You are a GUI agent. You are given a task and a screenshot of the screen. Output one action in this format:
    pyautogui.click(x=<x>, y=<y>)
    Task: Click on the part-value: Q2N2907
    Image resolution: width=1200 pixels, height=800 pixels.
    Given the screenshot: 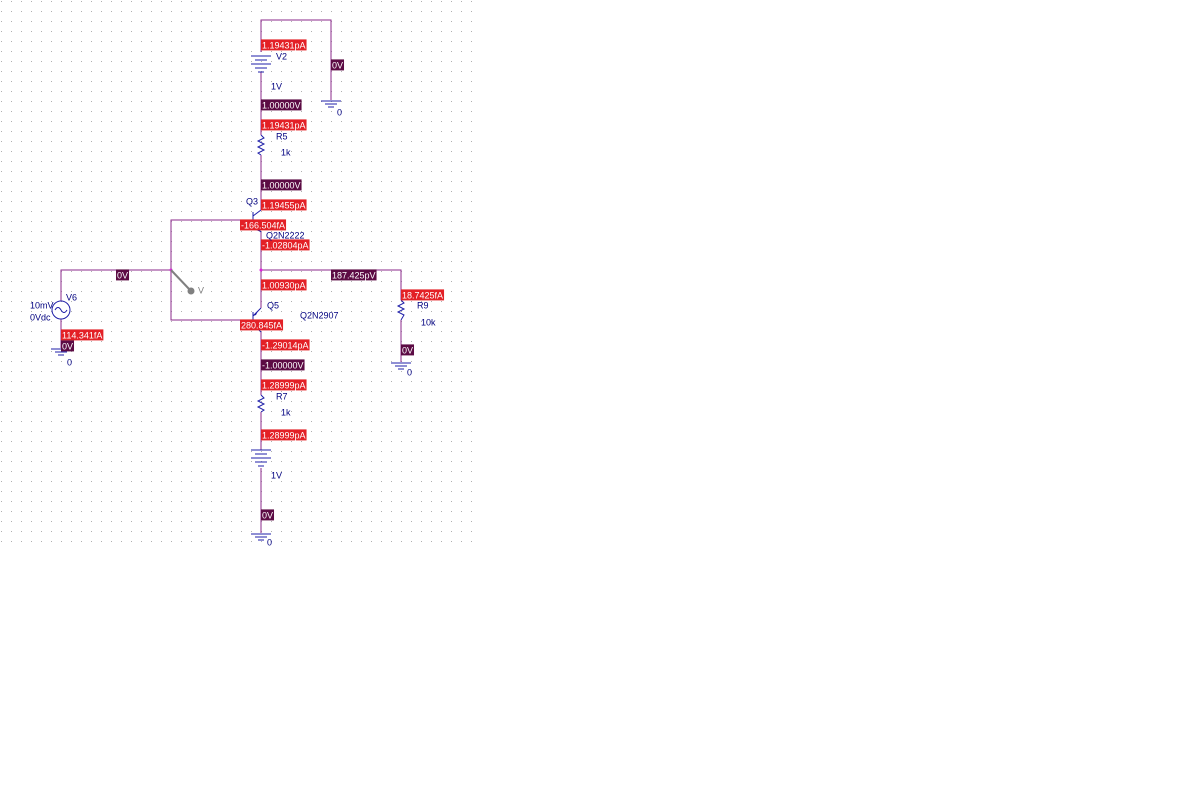 What is the action you would take?
    pyautogui.click(x=319, y=315)
    